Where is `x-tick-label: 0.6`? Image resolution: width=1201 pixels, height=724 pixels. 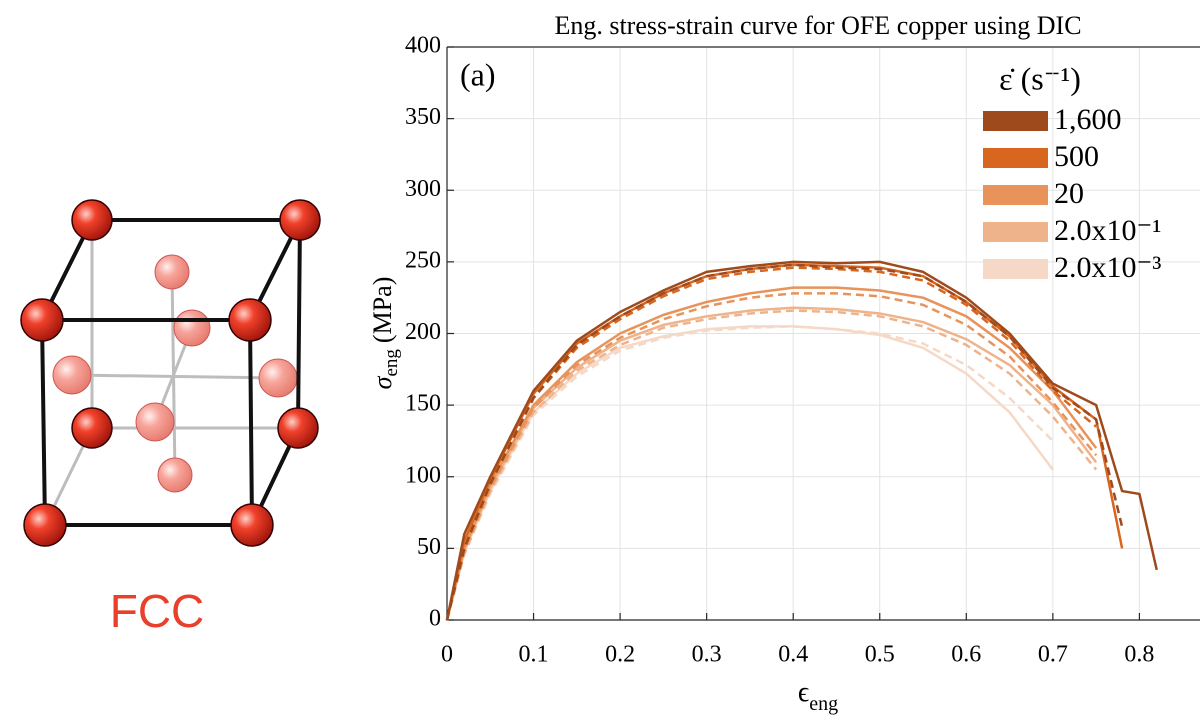 x-tick-label: 0.6 is located at coordinates (966, 655).